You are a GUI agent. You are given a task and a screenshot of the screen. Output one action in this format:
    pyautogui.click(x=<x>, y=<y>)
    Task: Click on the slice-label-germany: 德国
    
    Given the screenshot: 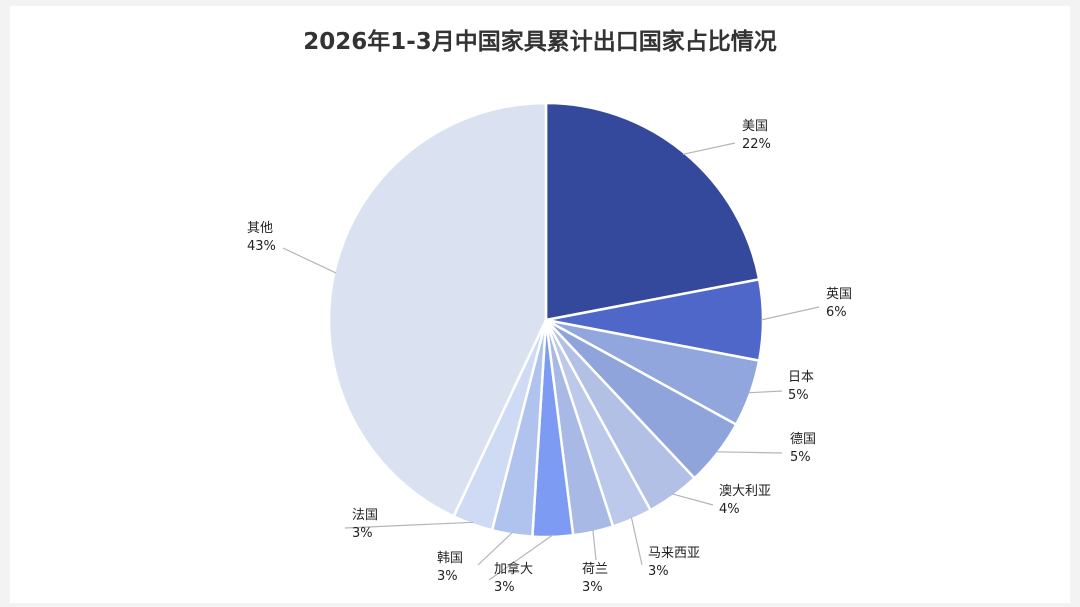 What is the action you would take?
    pyautogui.click(x=803, y=439)
    